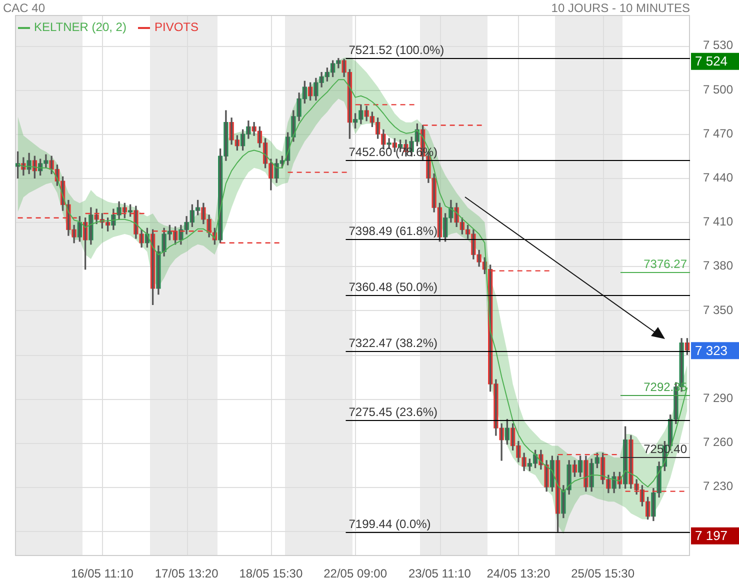 This screenshot has height=580, width=739. Describe the element at coordinates (102, 573) in the screenshot. I see `x-tick-label: 16/05 11:10` at that location.